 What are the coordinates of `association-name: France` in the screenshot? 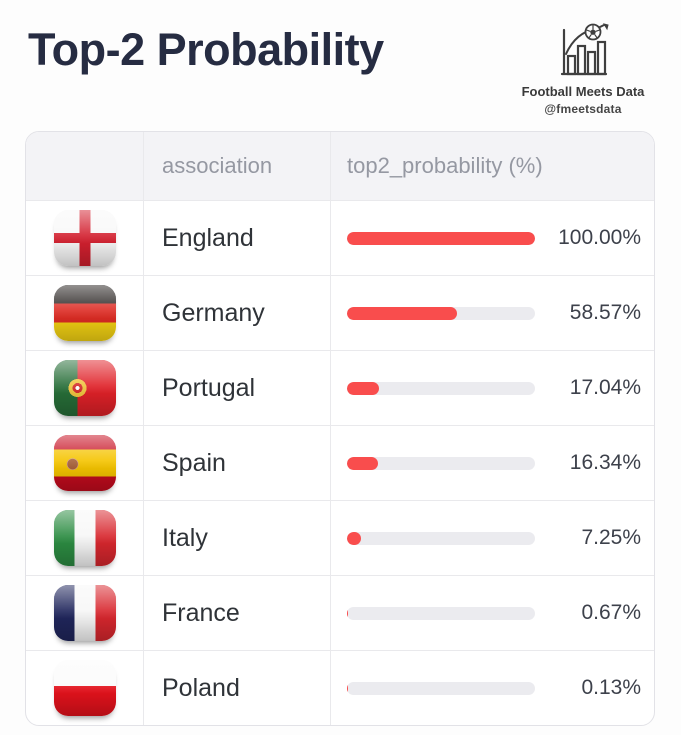 It's located at (236, 613).